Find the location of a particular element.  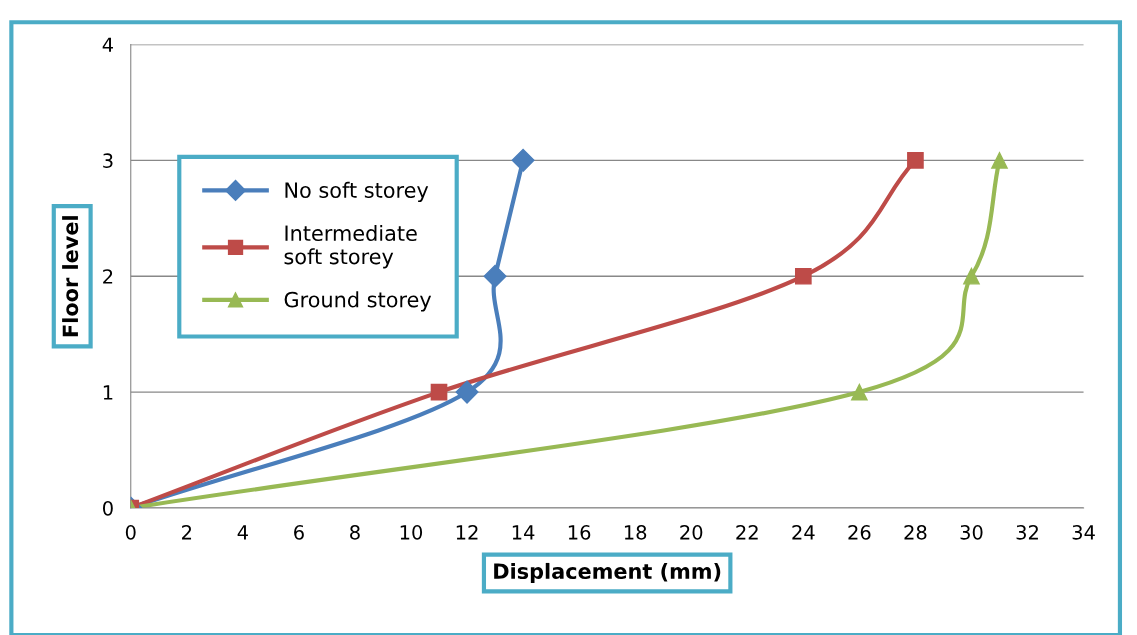

x-tick-label: 26 is located at coordinates (859, 532).